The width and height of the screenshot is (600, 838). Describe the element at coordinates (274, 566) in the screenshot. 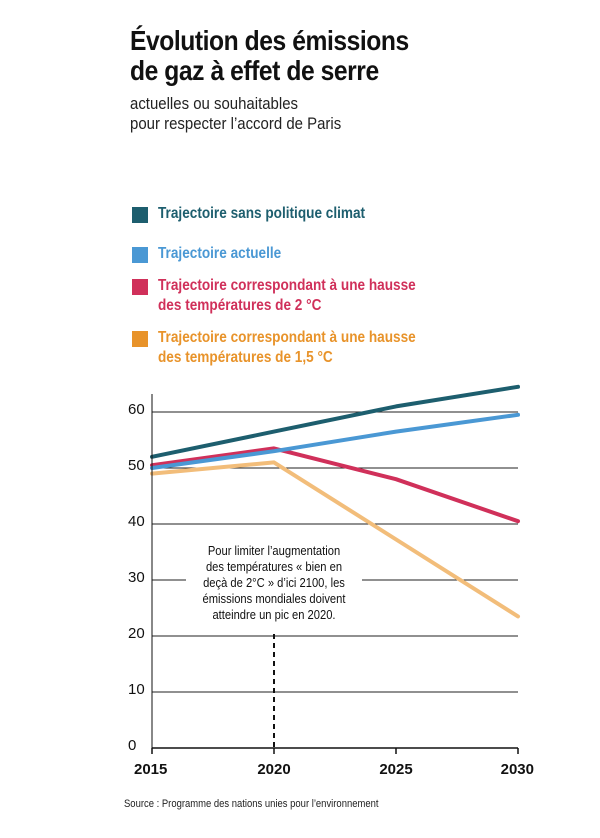

I see `annotation-line-2: des températures « bien en` at that location.